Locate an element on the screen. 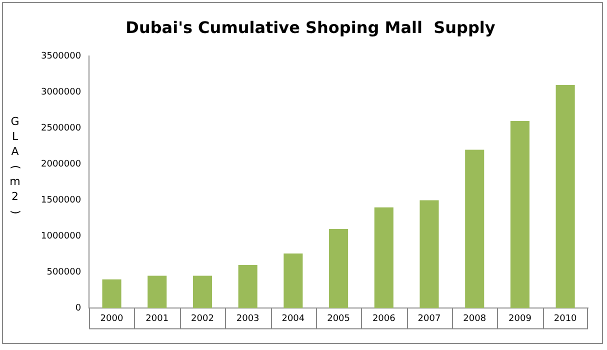  x-tick-label: 2010 is located at coordinates (566, 319).